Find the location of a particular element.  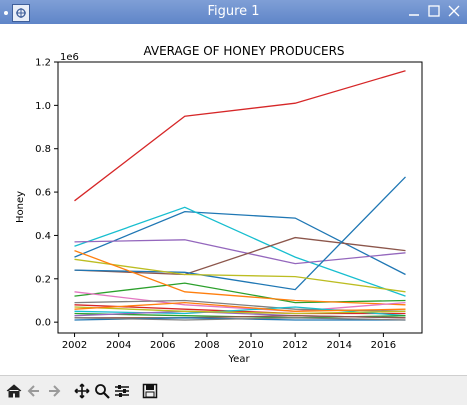

x-tick-label: 2016 is located at coordinates (383, 345).